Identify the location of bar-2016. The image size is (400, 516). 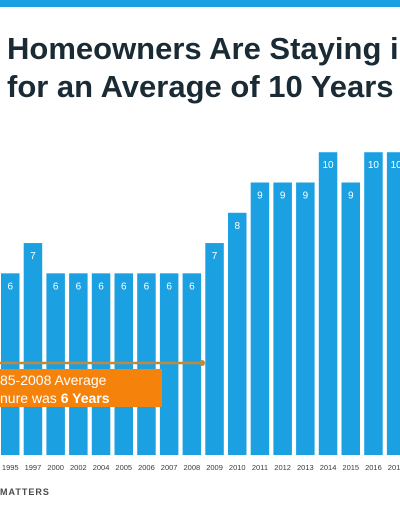
(373, 303).